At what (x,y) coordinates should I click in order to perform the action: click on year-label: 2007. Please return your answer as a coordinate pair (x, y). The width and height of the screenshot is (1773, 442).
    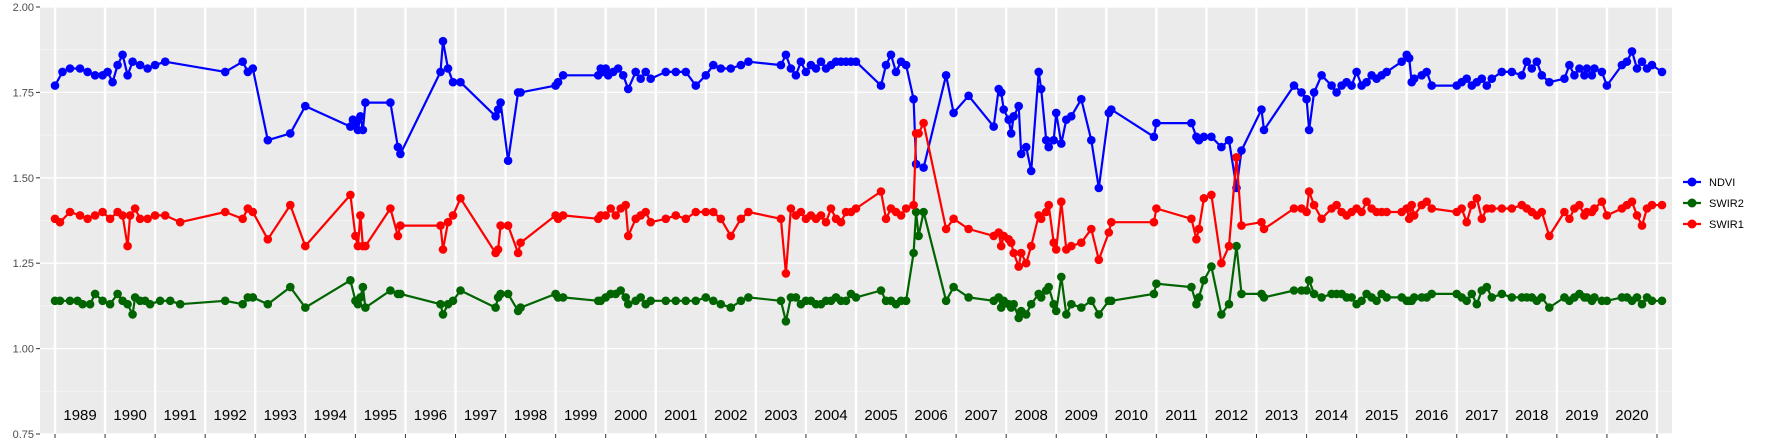
    Looking at the image, I should click on (980, 415).